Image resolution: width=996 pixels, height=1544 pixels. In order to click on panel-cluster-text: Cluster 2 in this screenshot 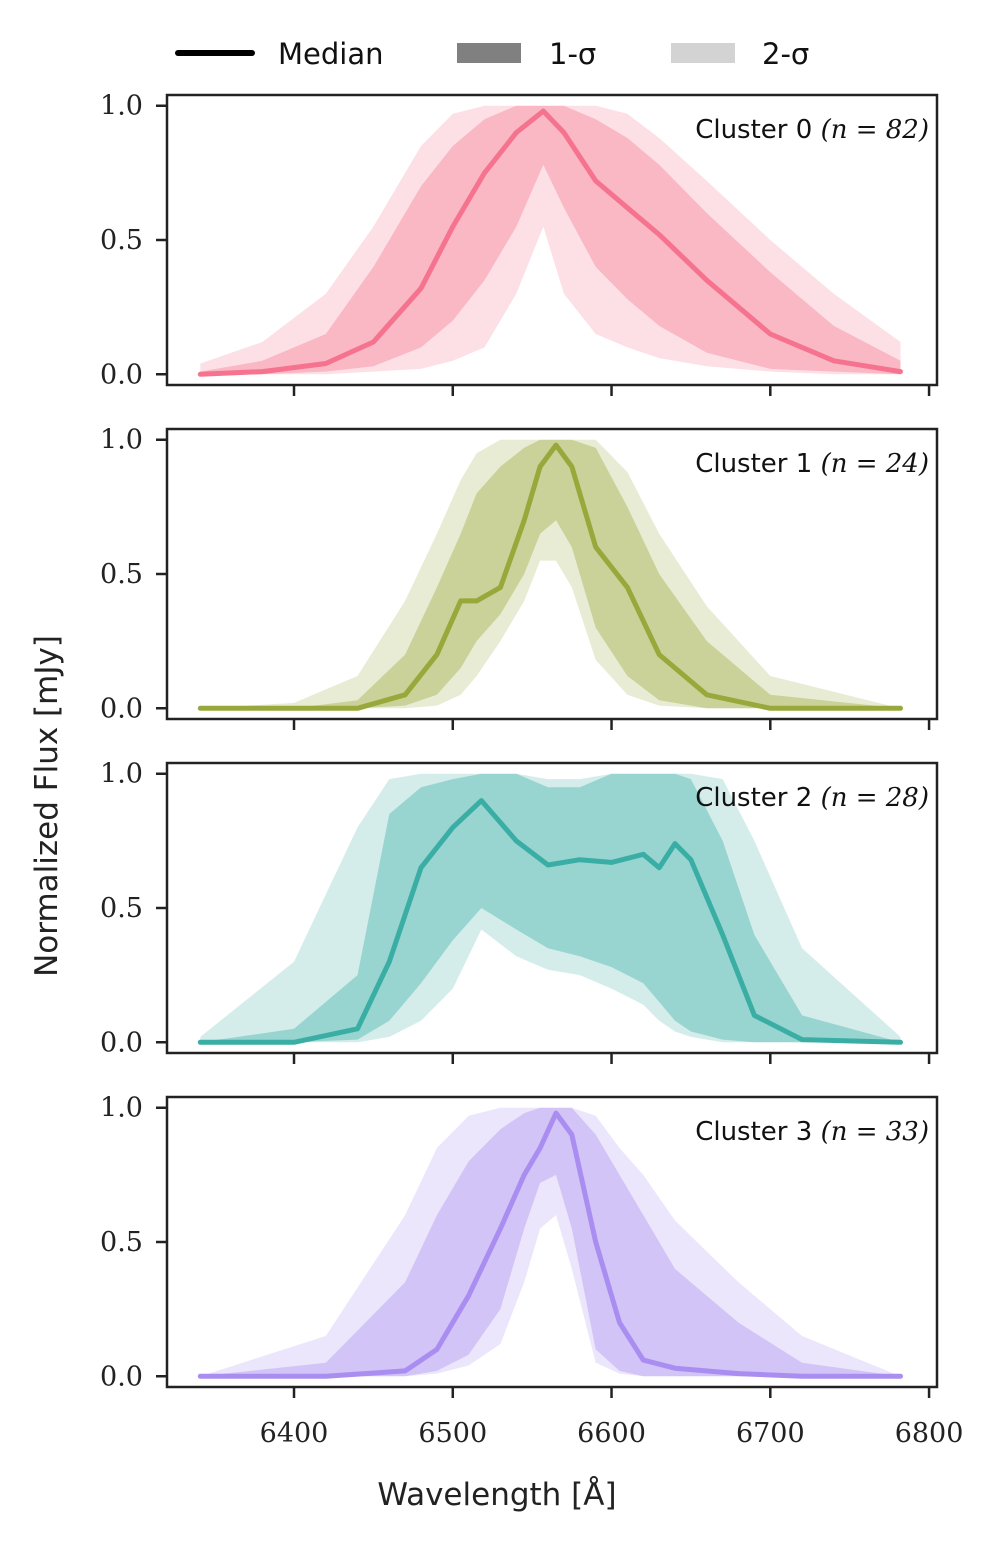, I will do `click(757, 798)`.